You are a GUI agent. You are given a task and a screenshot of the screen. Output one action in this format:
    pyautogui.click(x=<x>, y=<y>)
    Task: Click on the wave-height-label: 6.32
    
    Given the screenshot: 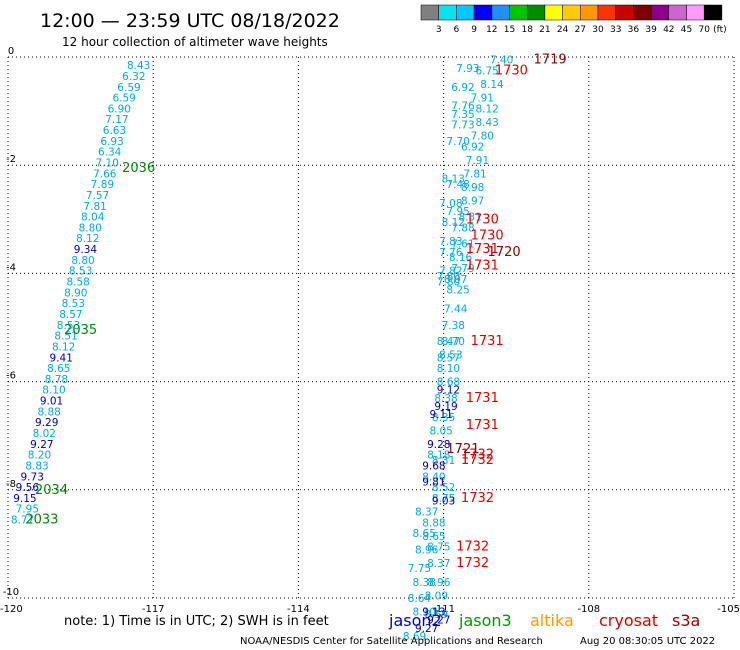 What is the action you would take?
    pyautogui.click(x=133, y=77)
    